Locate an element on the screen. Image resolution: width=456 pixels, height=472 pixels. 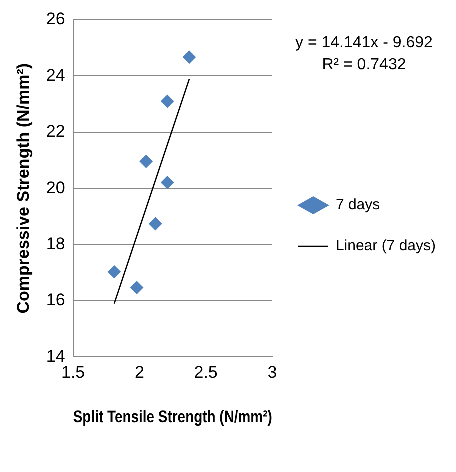
y-tick-label: 20 is located at coordinates (56, 188).